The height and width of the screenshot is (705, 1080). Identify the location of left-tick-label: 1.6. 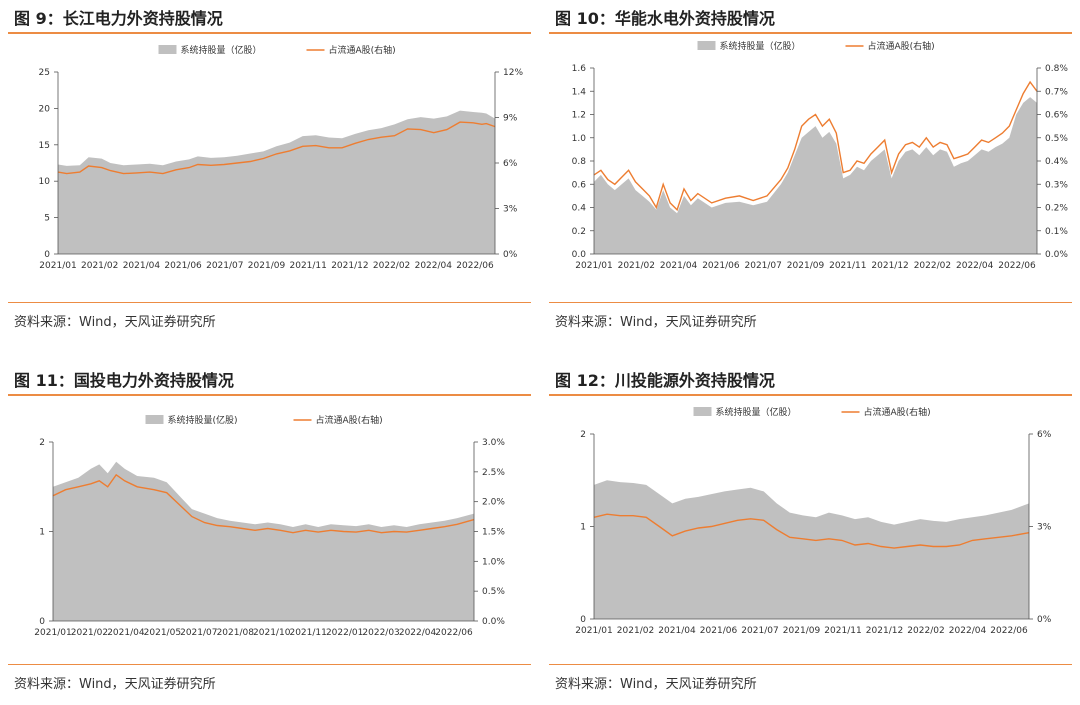
(579, 69).